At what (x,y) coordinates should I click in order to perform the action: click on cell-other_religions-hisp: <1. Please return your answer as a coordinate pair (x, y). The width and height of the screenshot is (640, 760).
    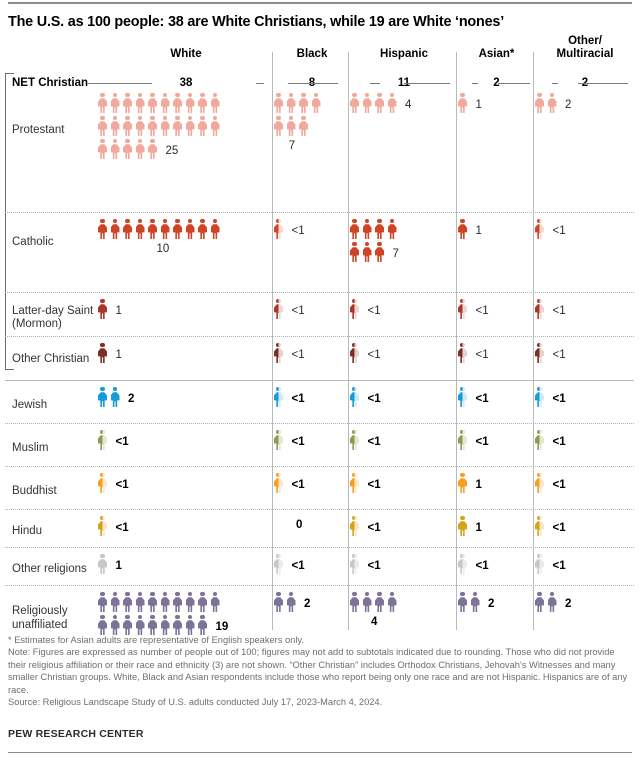
    Looking at the image, I should click on (365, 566).